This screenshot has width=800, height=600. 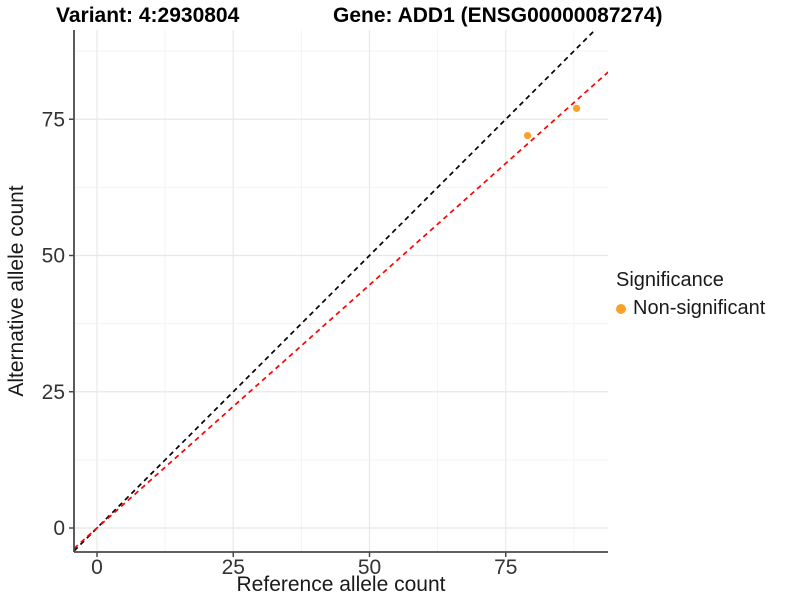 What do you see at coordinates (369, 567) in the screenshot?
I see `x-tick-label-50: 50` at bounding box center [369, 567].